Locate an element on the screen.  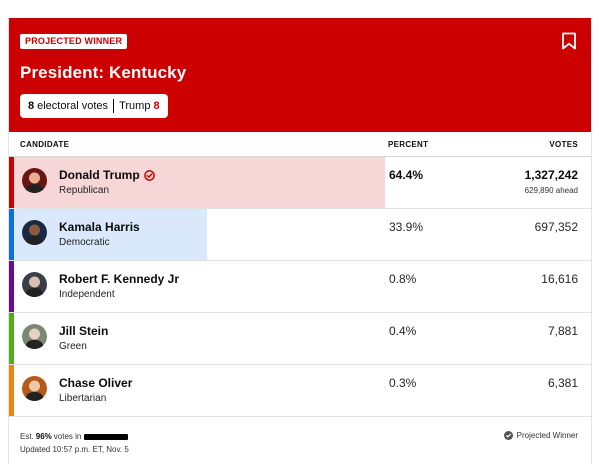
candidate-party: Republican is located at coordinates (84, 190).